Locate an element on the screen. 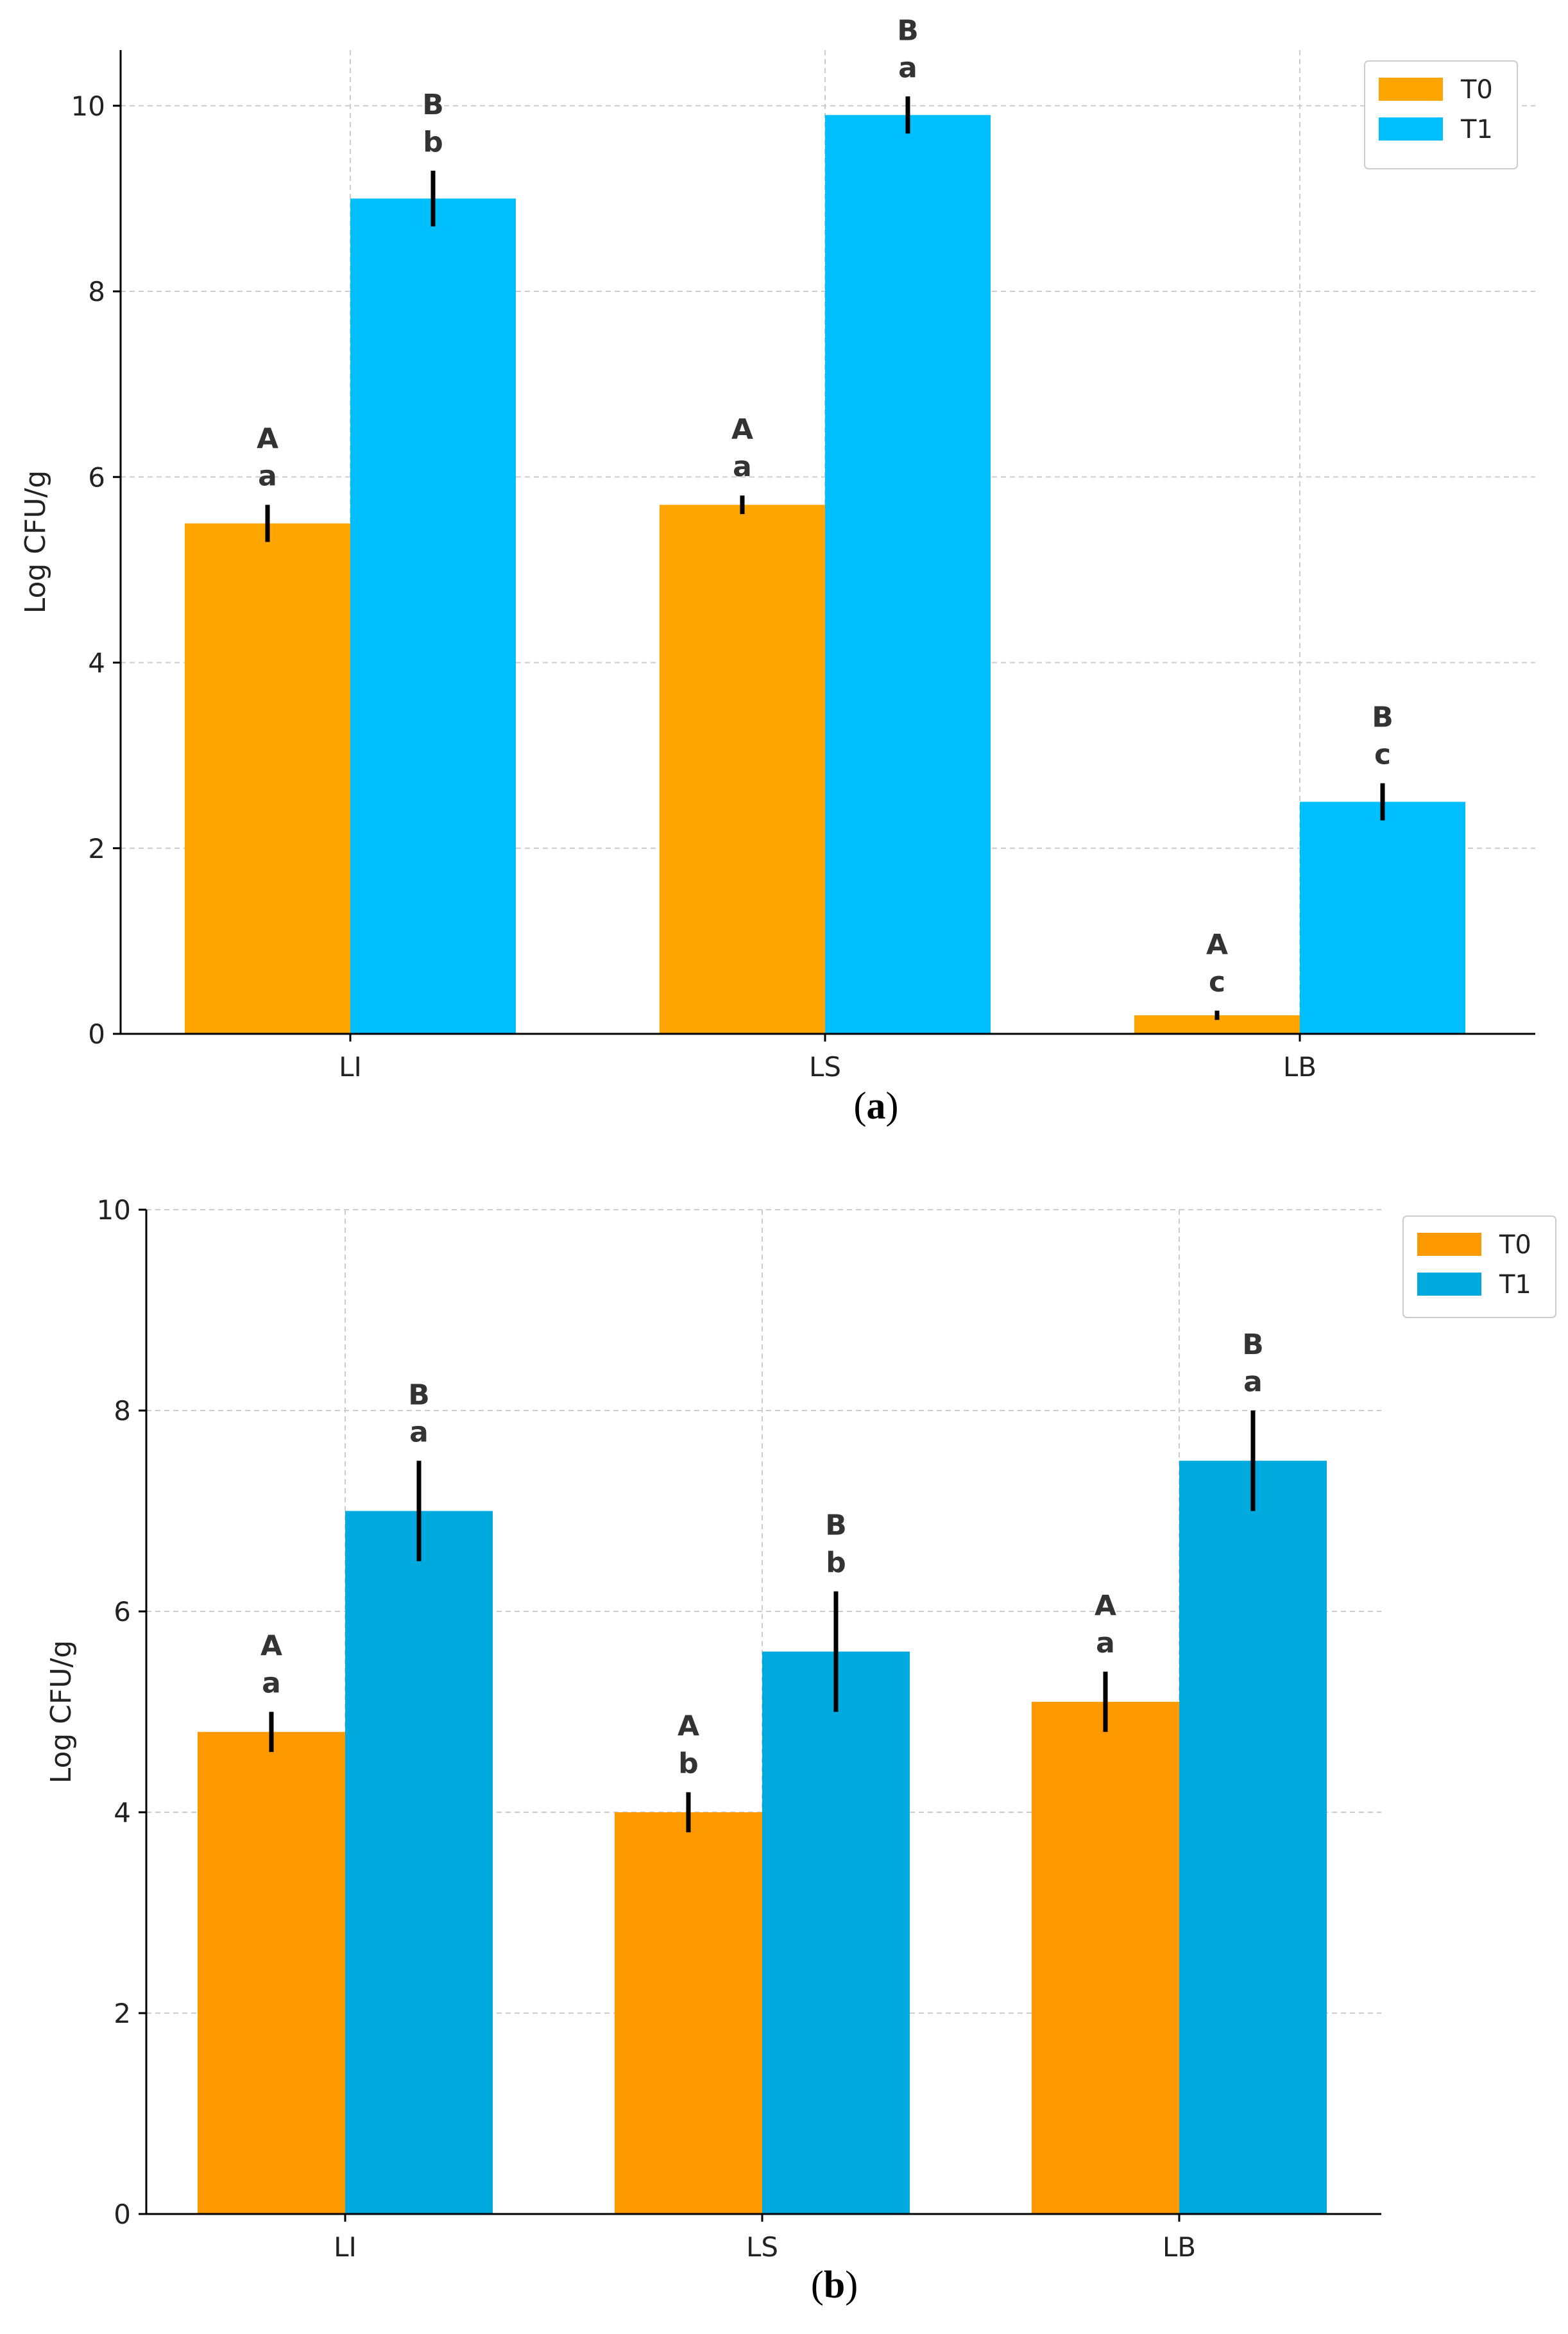 The image size is (1568, 2334). caption-letter: a is located at coordinates (876, 1106).